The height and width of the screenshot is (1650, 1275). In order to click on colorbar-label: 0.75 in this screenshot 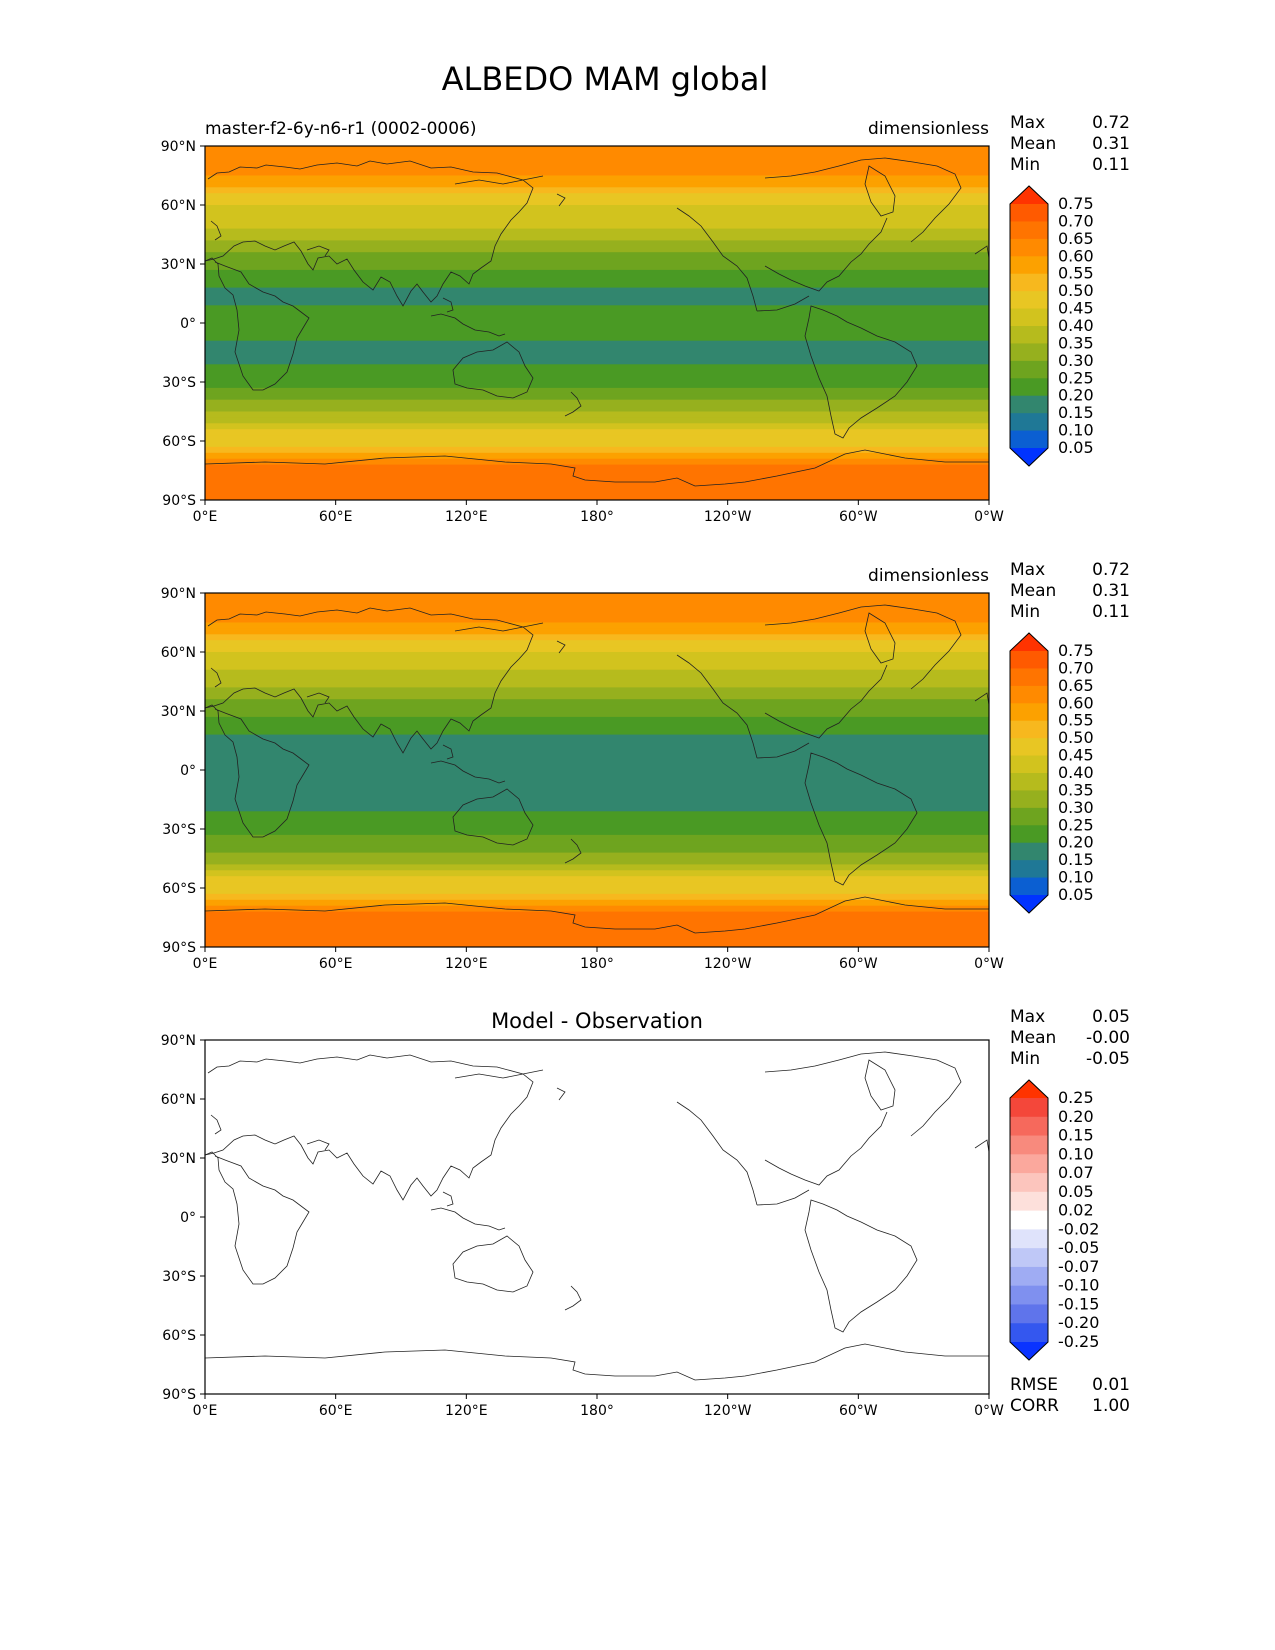, I will do `click(1076, 203)`.